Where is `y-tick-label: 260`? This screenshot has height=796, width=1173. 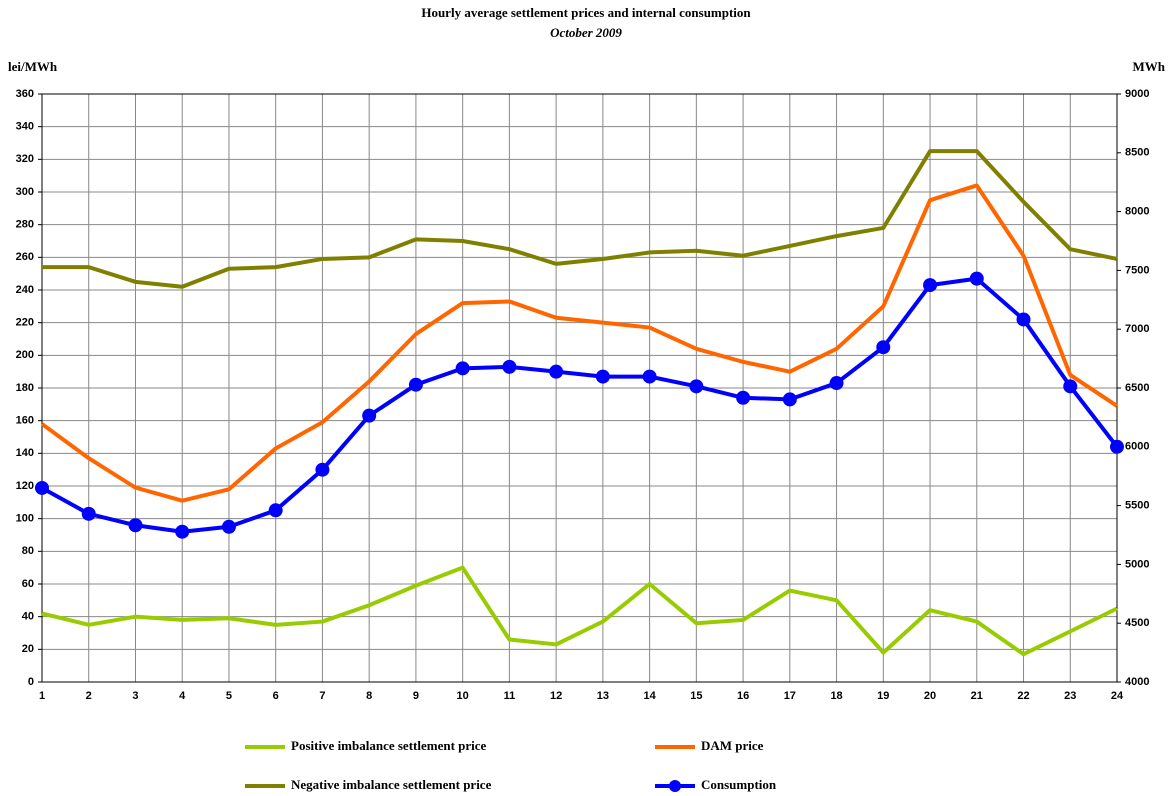 y-tick-label: 260 is located at coordinates (25, 257).